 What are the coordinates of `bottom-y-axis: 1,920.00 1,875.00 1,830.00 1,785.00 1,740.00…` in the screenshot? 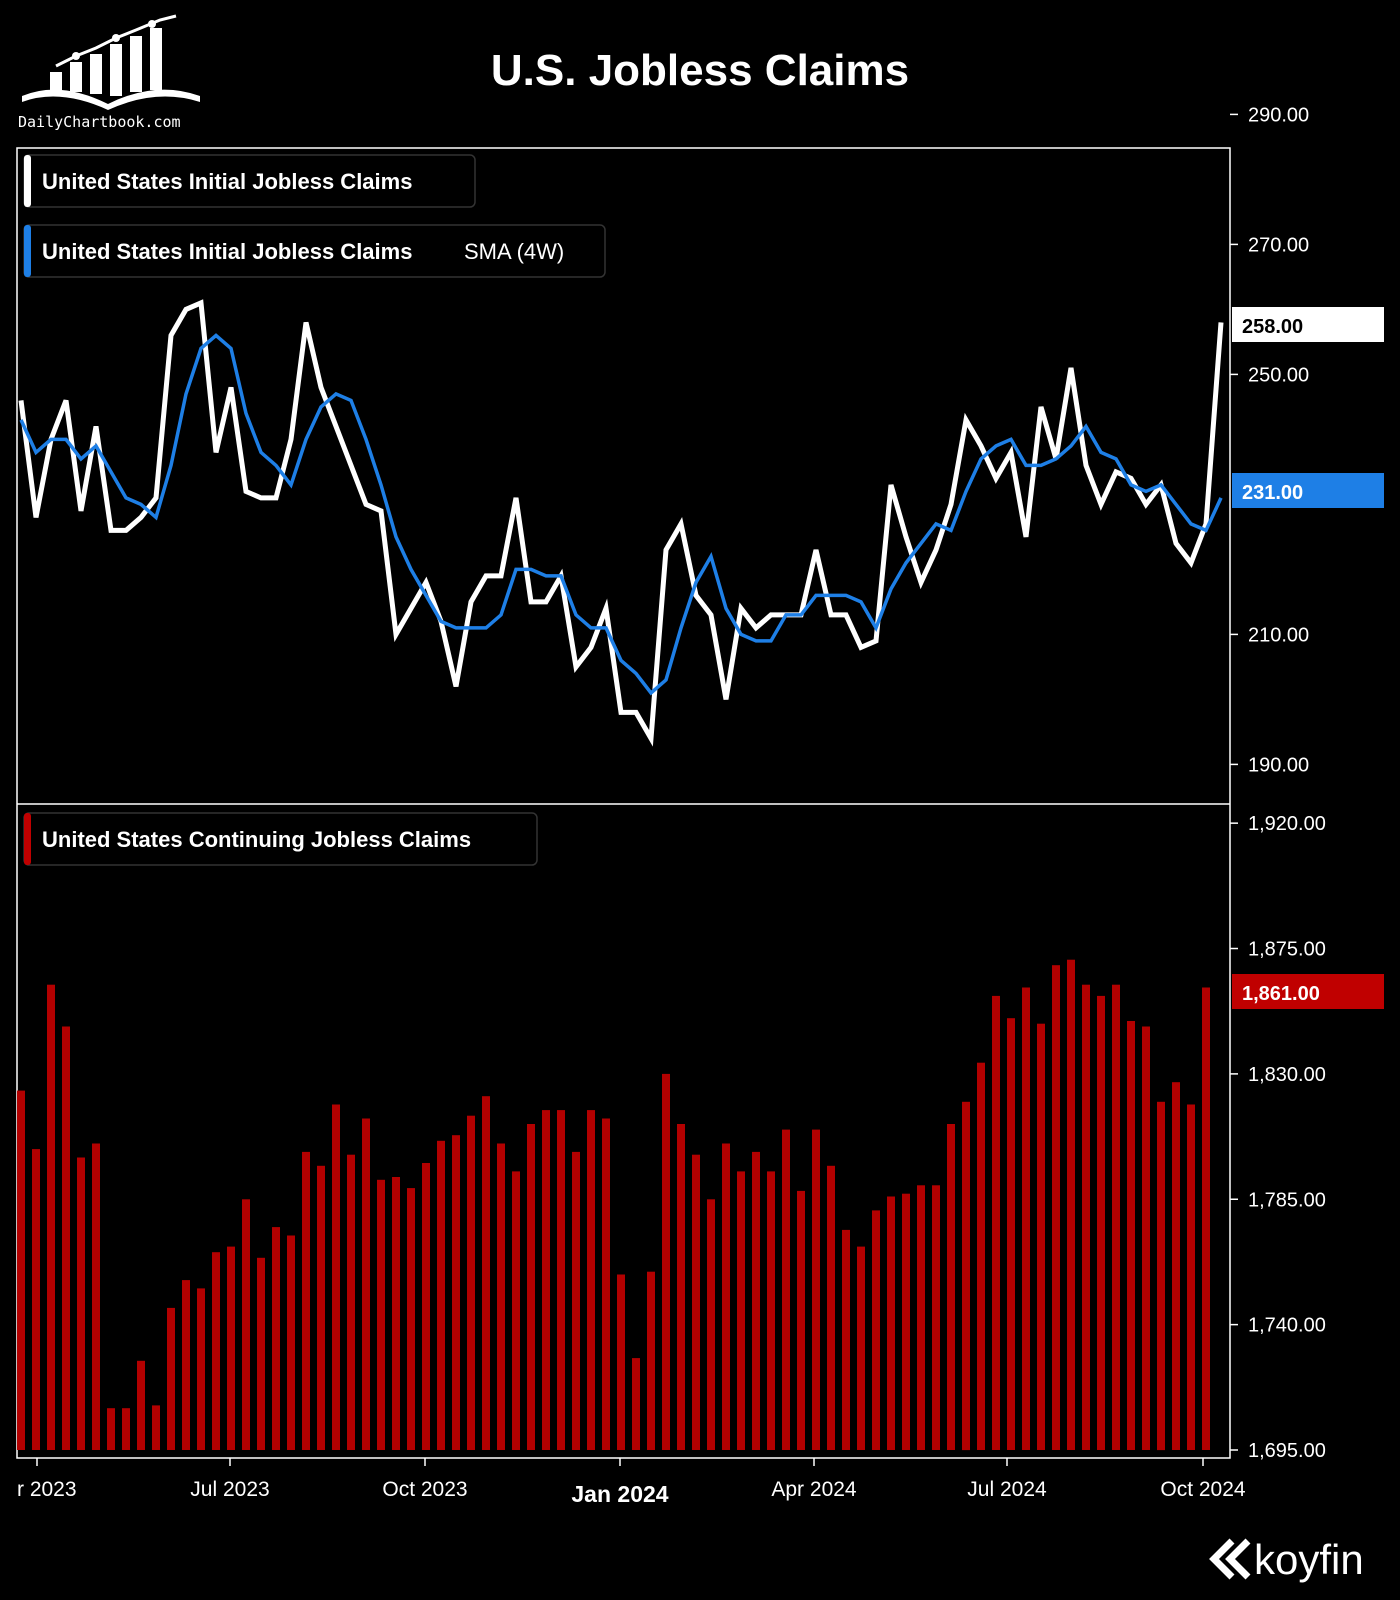 It's located at (1278, 1137).